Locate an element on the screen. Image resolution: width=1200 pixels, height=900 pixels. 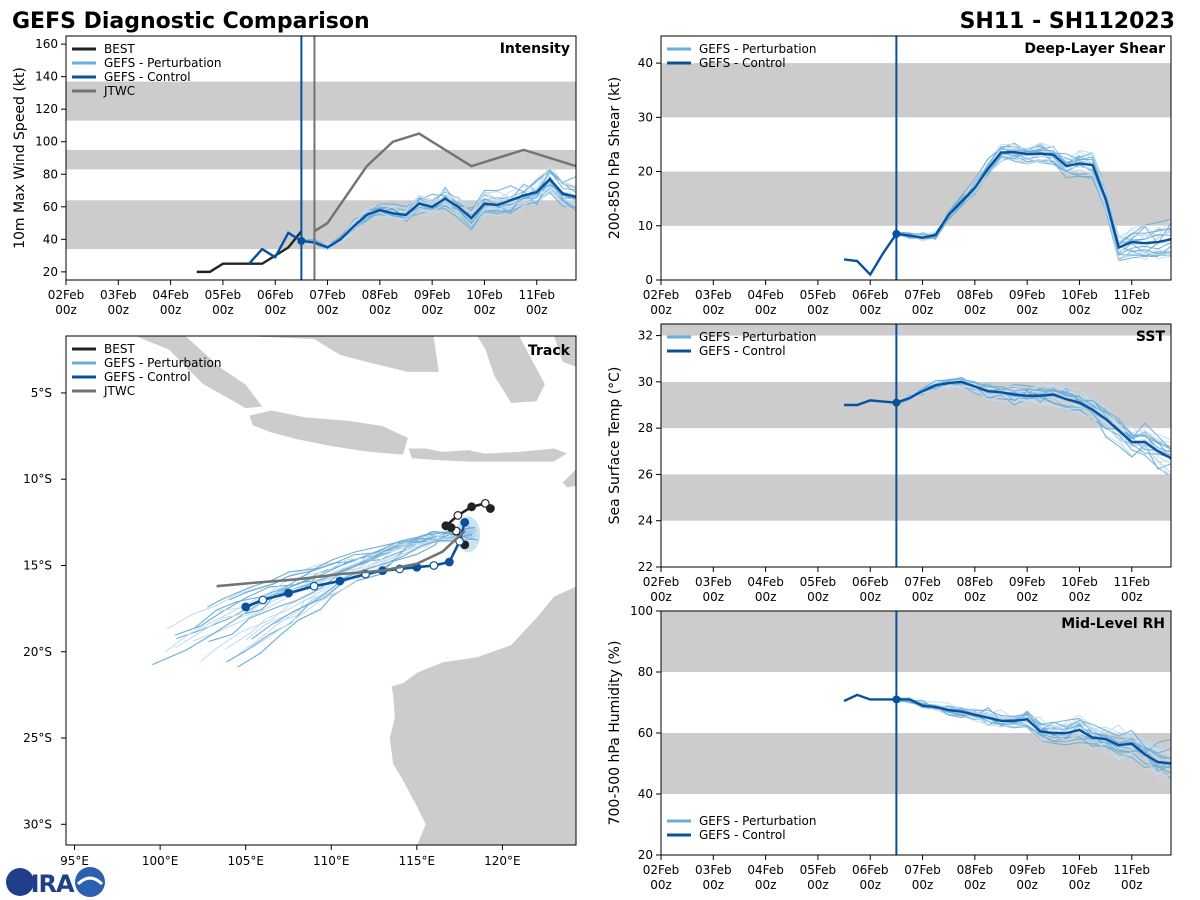
figure-title: GEFS Diagnostic Comparison is located at coordinates (191, 21).